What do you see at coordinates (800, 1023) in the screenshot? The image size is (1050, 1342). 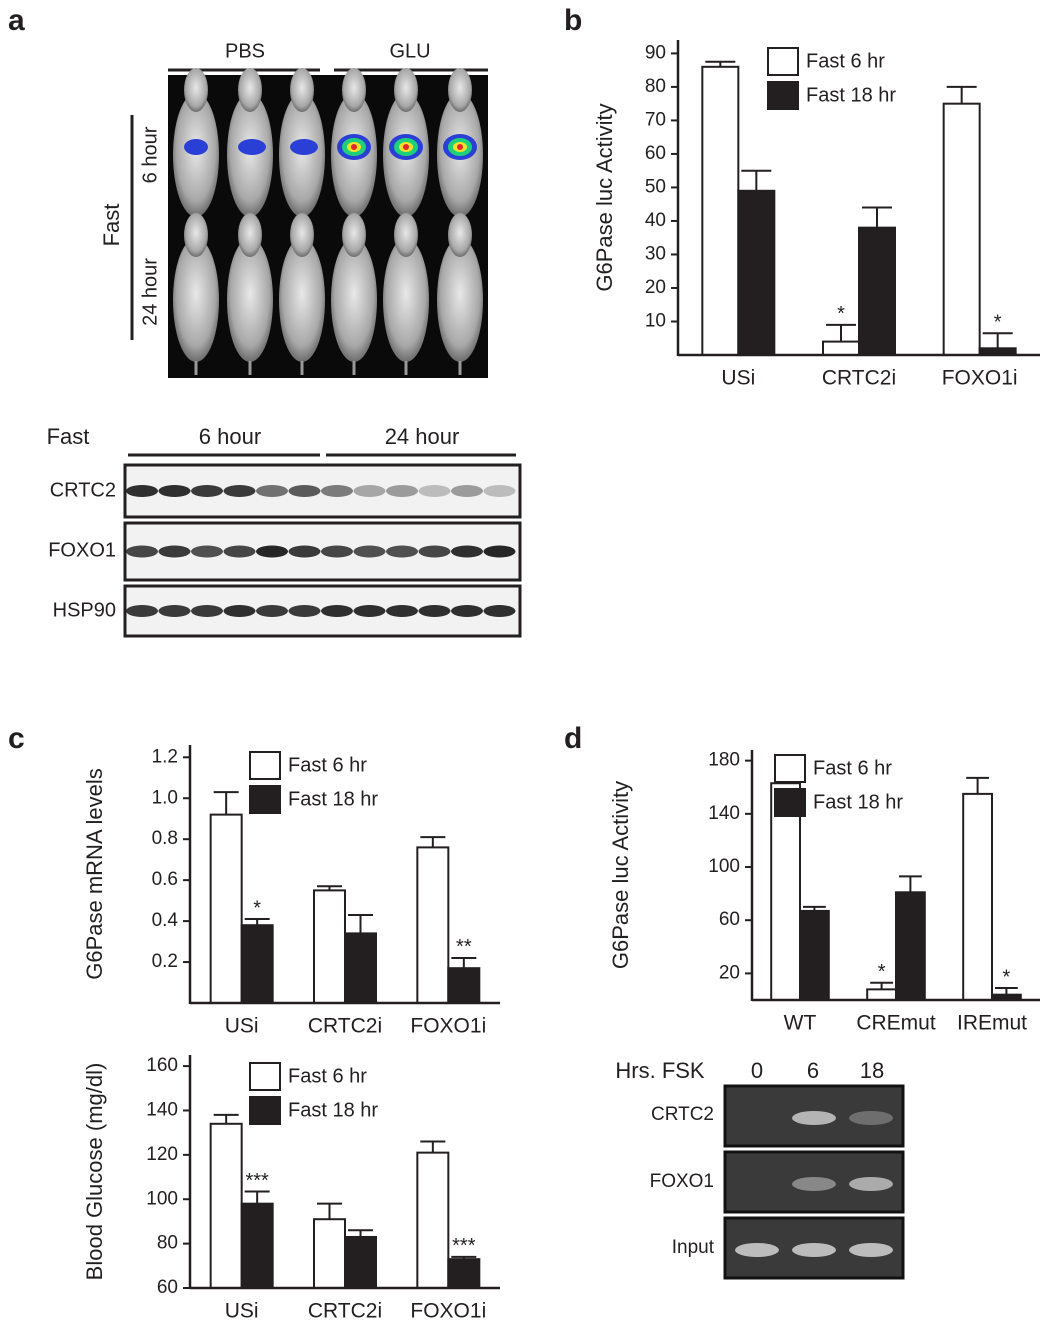 I see `x-tick-label: WT` at bounding box center [800, 1023].